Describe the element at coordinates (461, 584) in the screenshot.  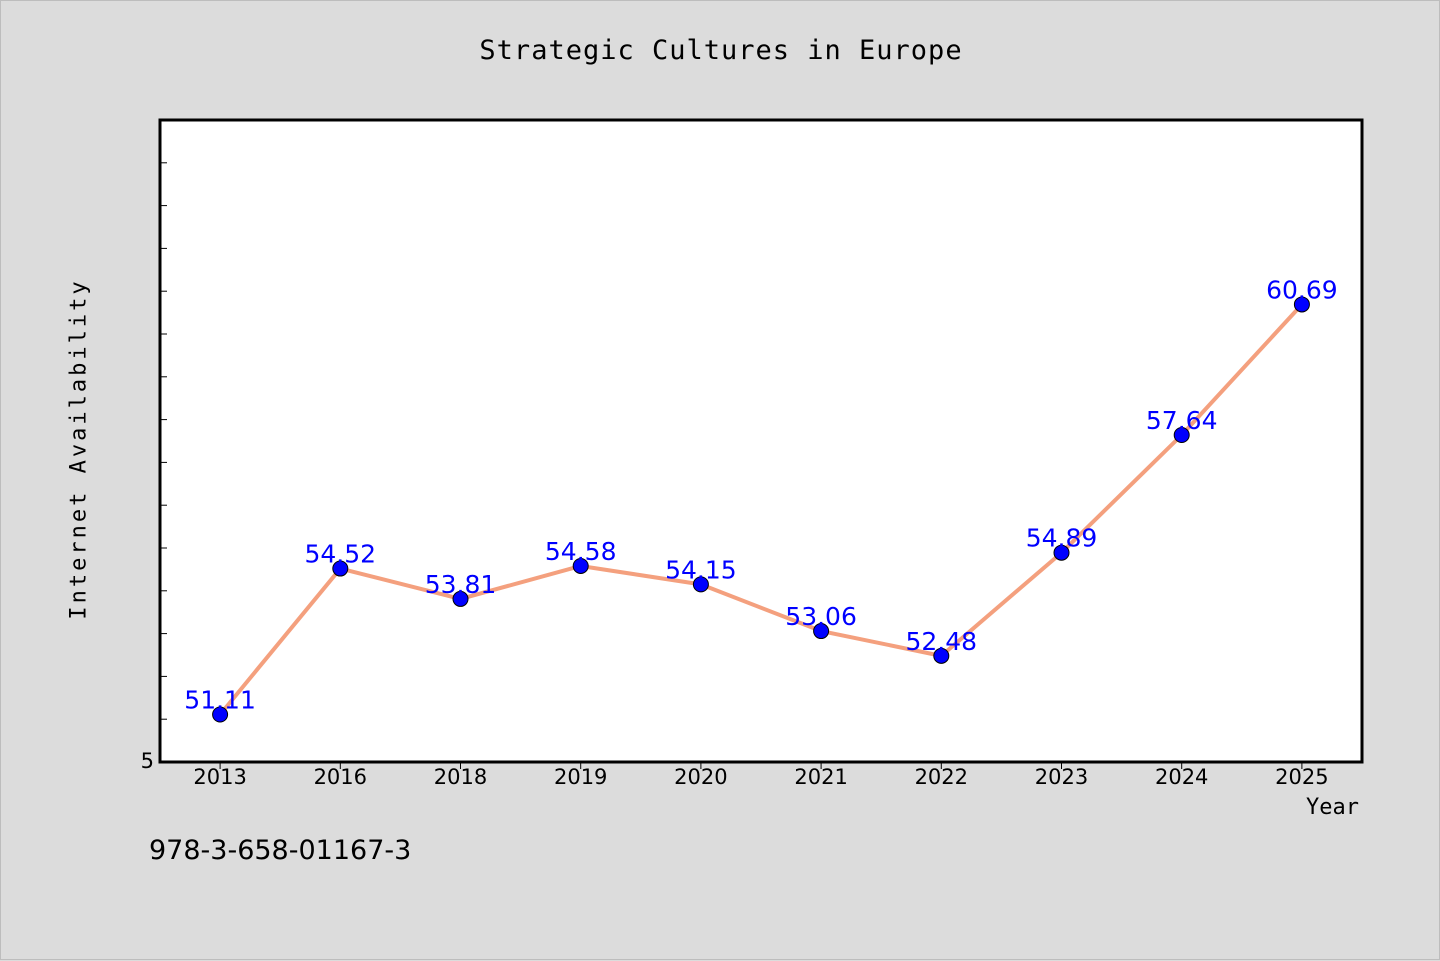
I see `data-label: 53.81` at that location.